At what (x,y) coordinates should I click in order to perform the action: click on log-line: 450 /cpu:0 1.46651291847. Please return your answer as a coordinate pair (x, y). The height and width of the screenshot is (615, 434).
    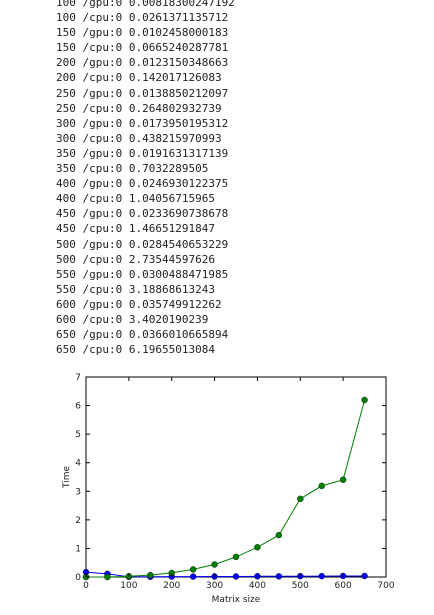
    Looking at the image, I should click on (135, 229).